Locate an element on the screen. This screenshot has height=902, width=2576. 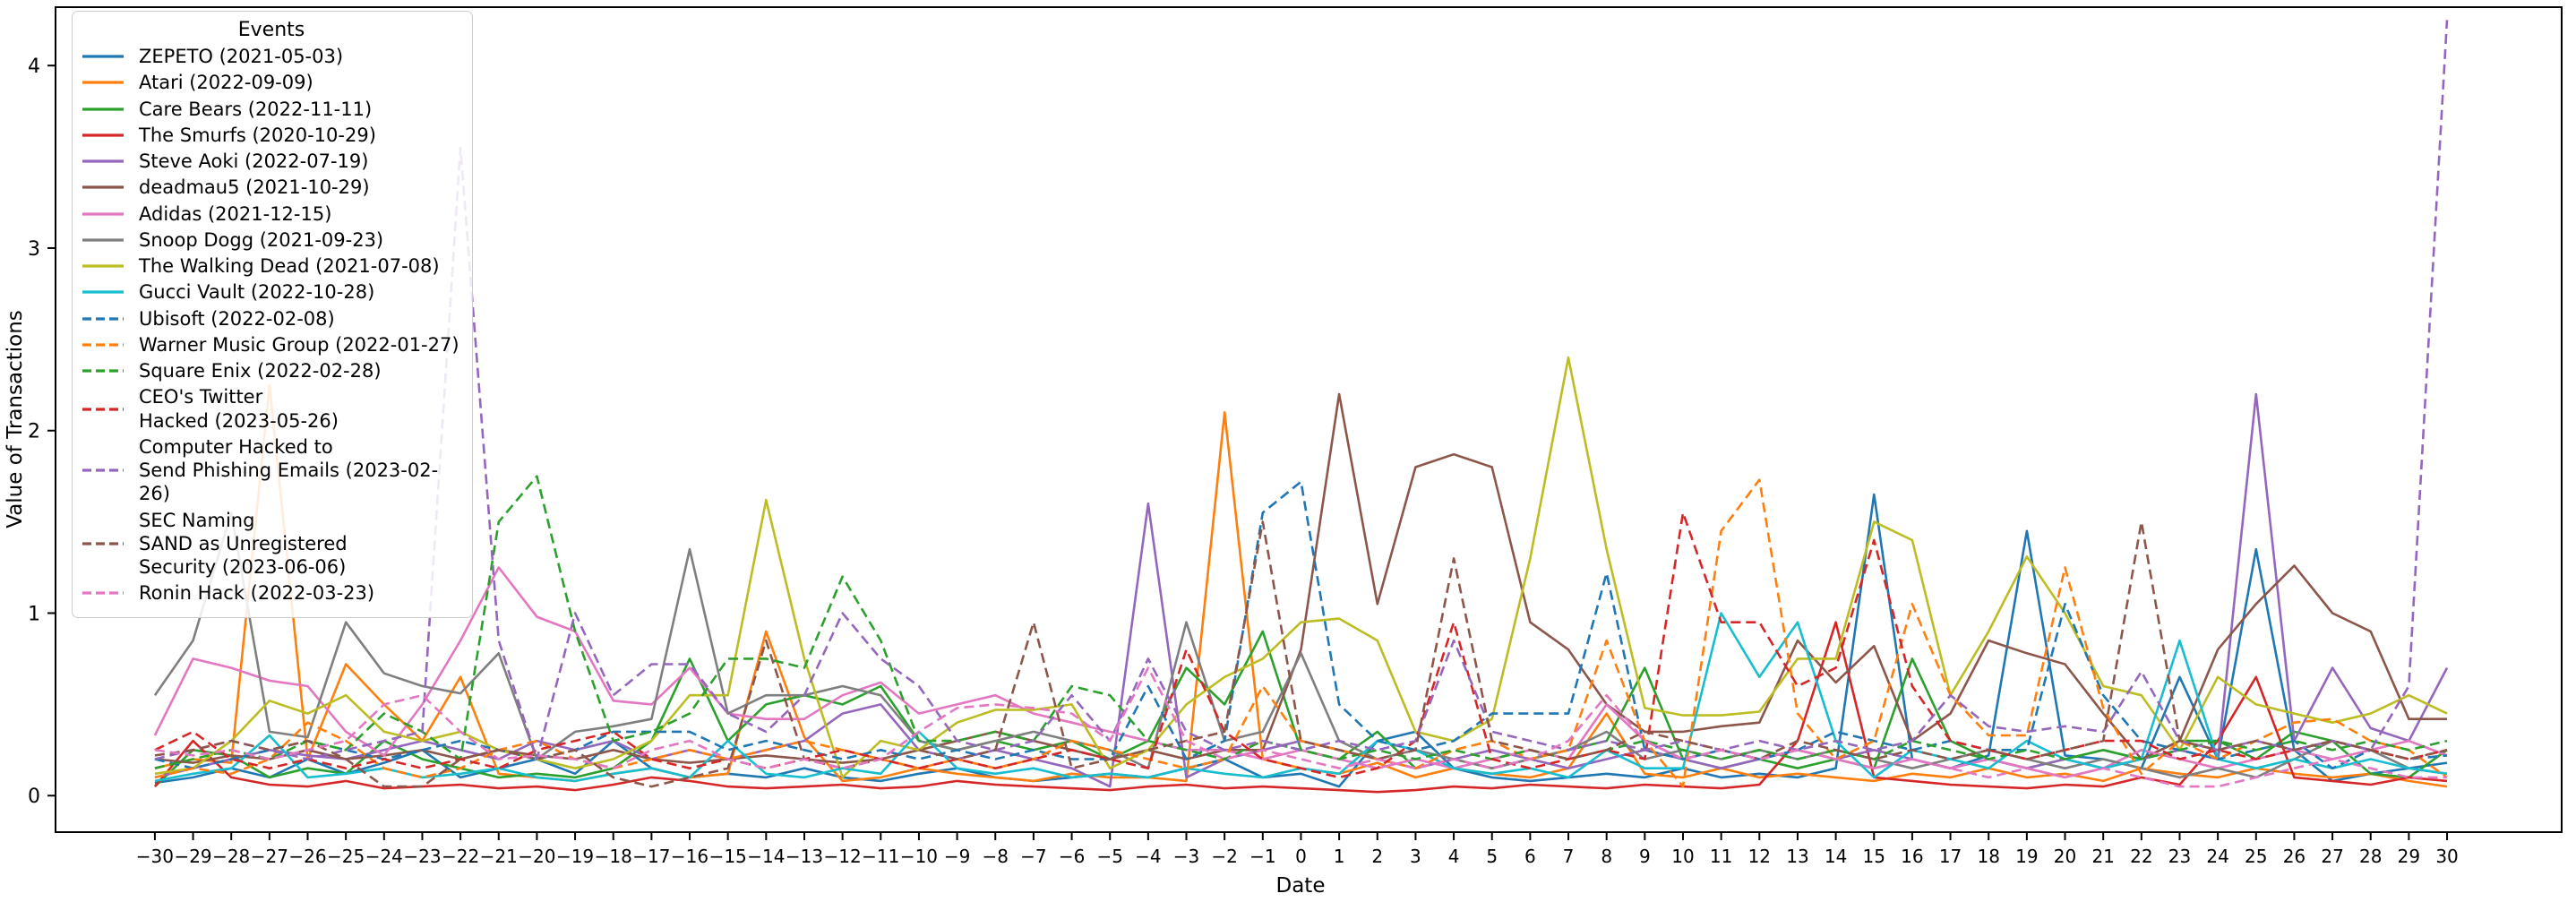
y-tick-label: 4 is located at coordinates (34, 67).